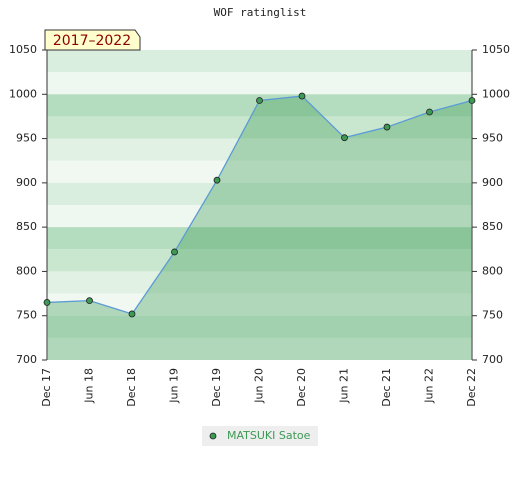 The height and width of the screenshot is (480, 520). I want to click on y2-tick-label: 950, so click(492, 138).